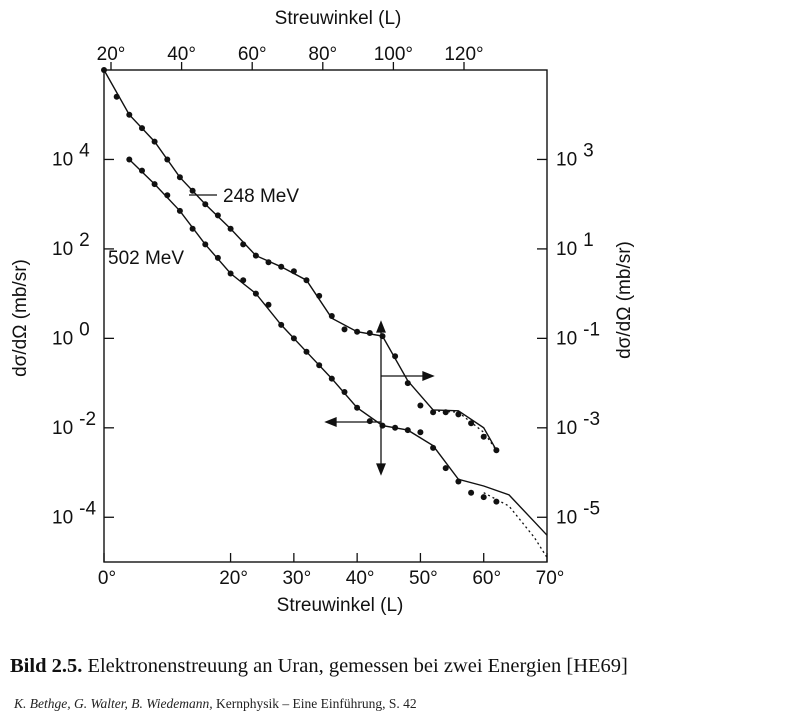  Describe the element at coordinates (296, 578) in the screenshot. I see `bottom-tick-label: 30°` at that location.